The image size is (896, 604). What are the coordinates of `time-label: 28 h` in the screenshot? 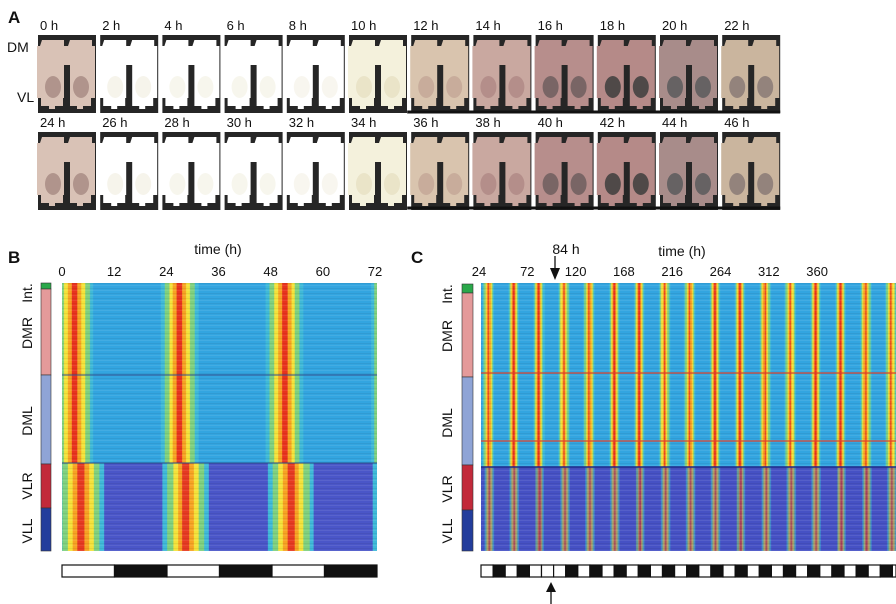 It's located at (176, 122).